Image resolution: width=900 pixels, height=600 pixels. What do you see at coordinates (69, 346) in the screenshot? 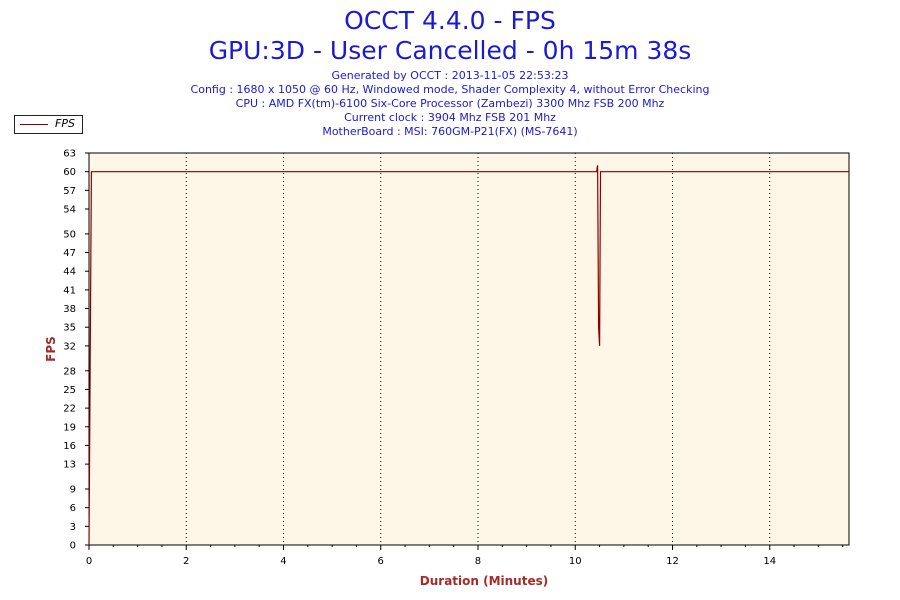
I see `y-tick-label: 32` at bounding box center [69, 346].